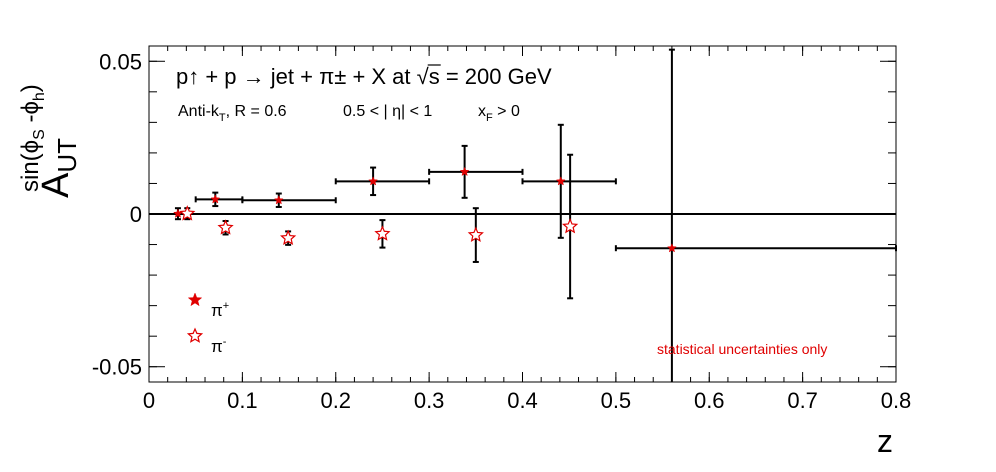 Image resolution: width=996 pixels, height=472 pixels. What do you see at coordinates (226, 306) in the screenshot?
I see `legend-pi-plus-sup: +` at bounding box center [226, 306].